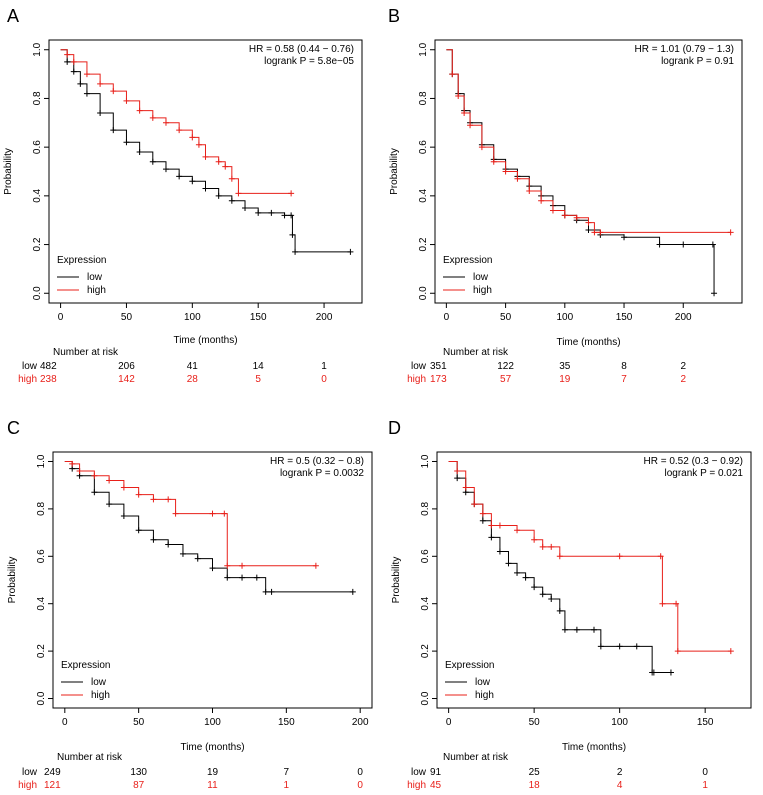 Image resolution: width=763 pixels, height=795 pixels. What do you see at coordinates (259, 366) in the screenshot?
I see `risk-count-low: 14` at bounding box center [259, 366].